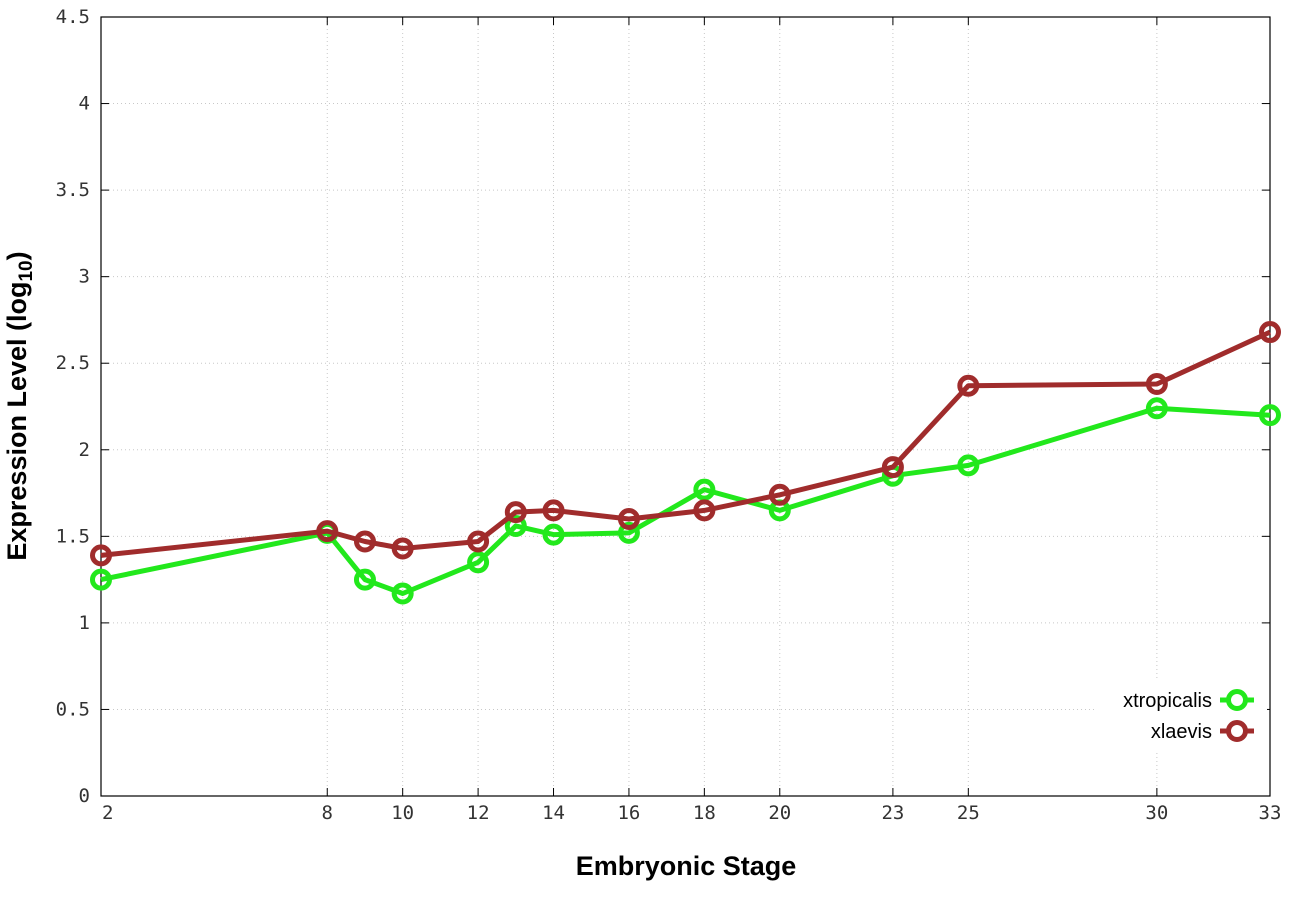  I want to click on y-axis-title: Expression Level (log10), so click(19, 405).